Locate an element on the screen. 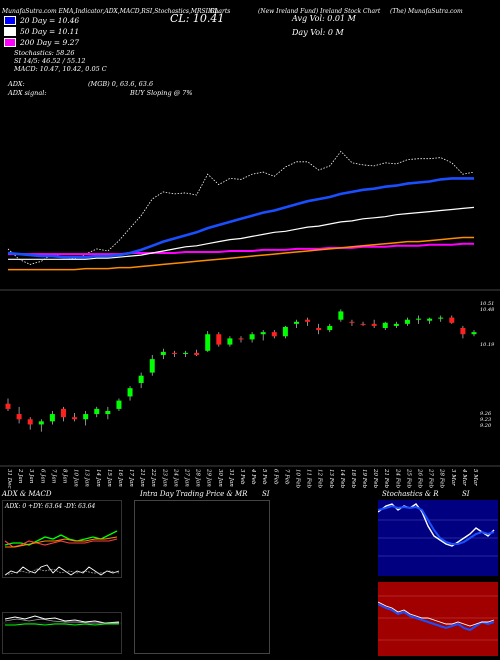 The width and height of the screenshot is (500, 660). date-label: 5 Mar is located at coordinates (475, 477).